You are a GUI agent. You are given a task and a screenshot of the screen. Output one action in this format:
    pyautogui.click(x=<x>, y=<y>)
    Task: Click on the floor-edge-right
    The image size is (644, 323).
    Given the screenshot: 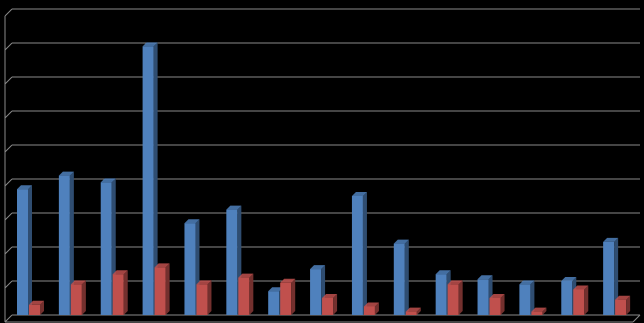 What is the action you would take?
    pyautogui.click(x=636, y=318)
    